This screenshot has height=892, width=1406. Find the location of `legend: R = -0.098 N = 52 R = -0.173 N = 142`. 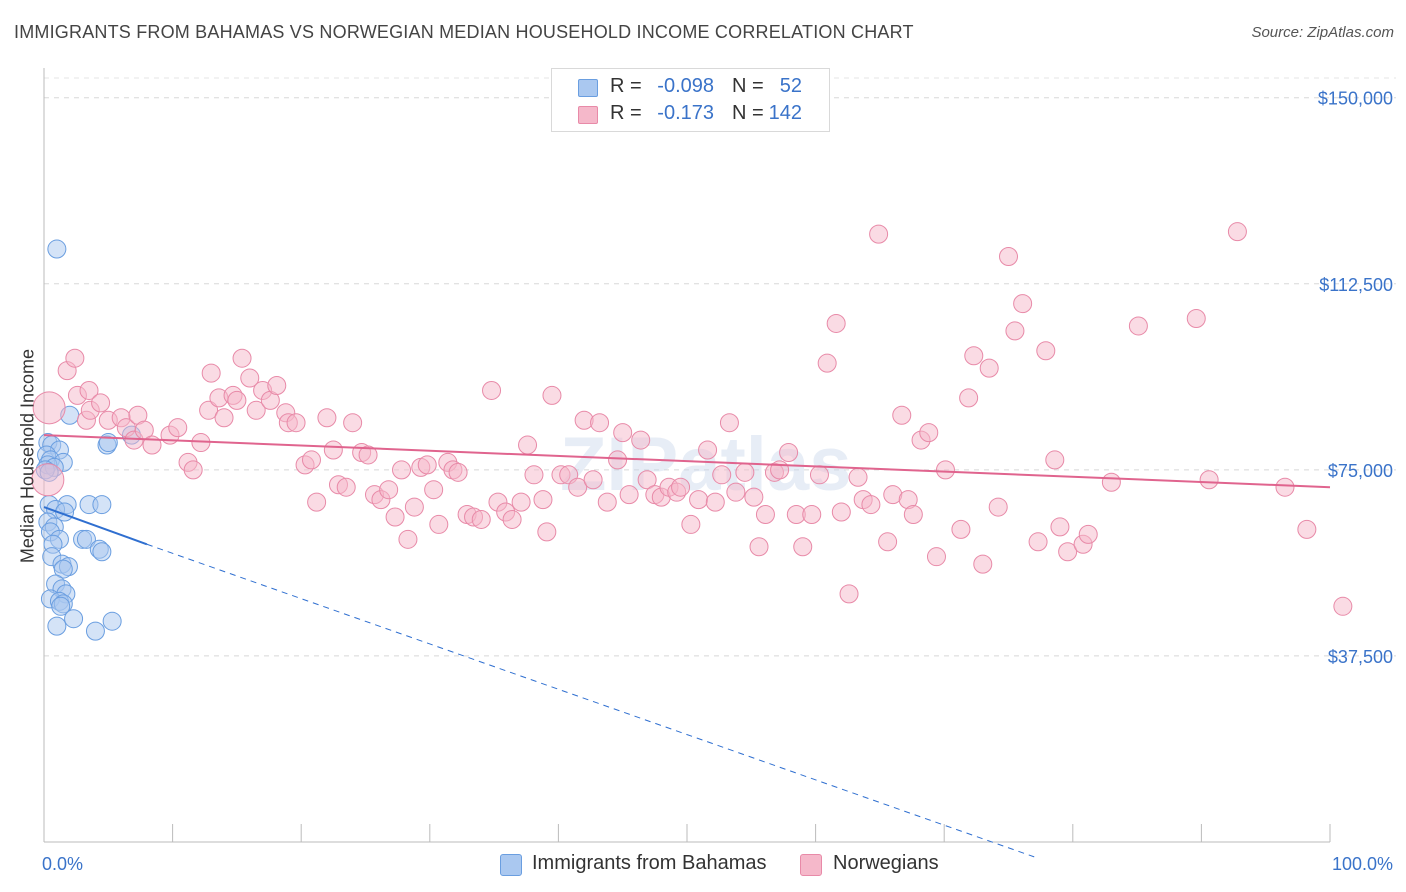

legend: R = -0.098 N = 52 R = -0.173 N = 142 is located at coordinates (690, 100).